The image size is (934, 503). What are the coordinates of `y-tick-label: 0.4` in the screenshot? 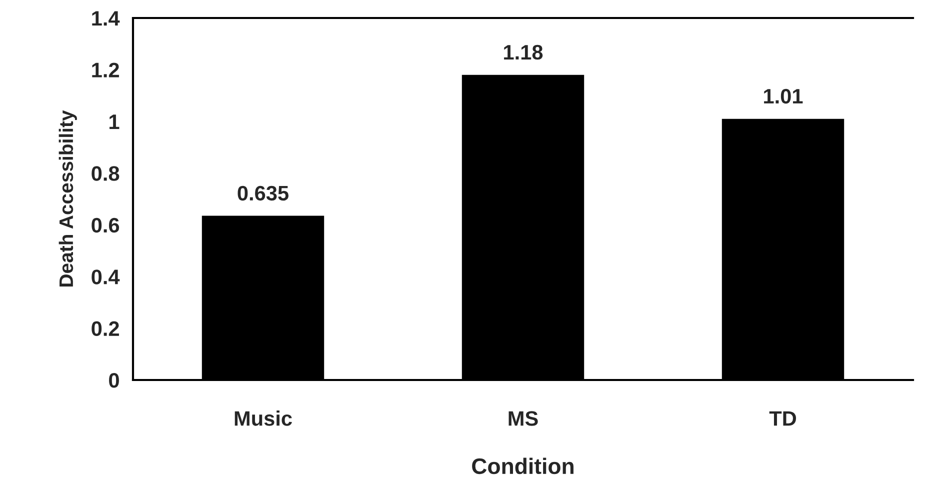 It's located at (106, 277).